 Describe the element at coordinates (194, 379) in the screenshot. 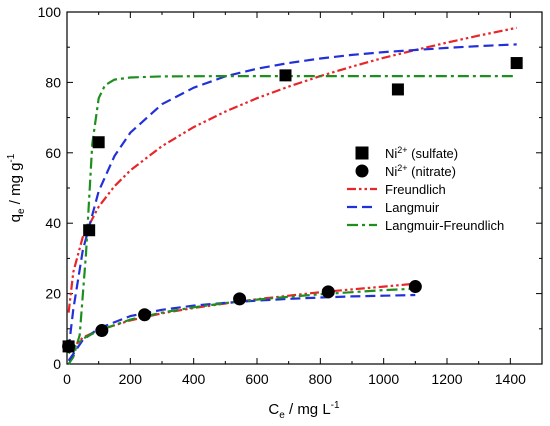

I see `x-tick-label: 400` at that location.